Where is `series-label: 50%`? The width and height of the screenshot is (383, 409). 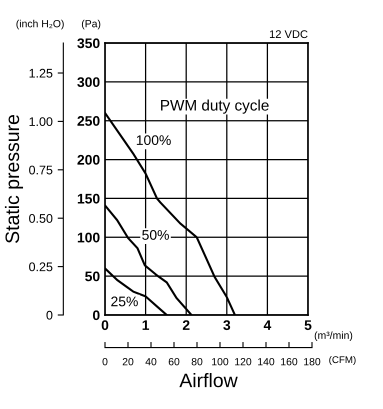 series-label: 50% is located at coordinates (155, 235).